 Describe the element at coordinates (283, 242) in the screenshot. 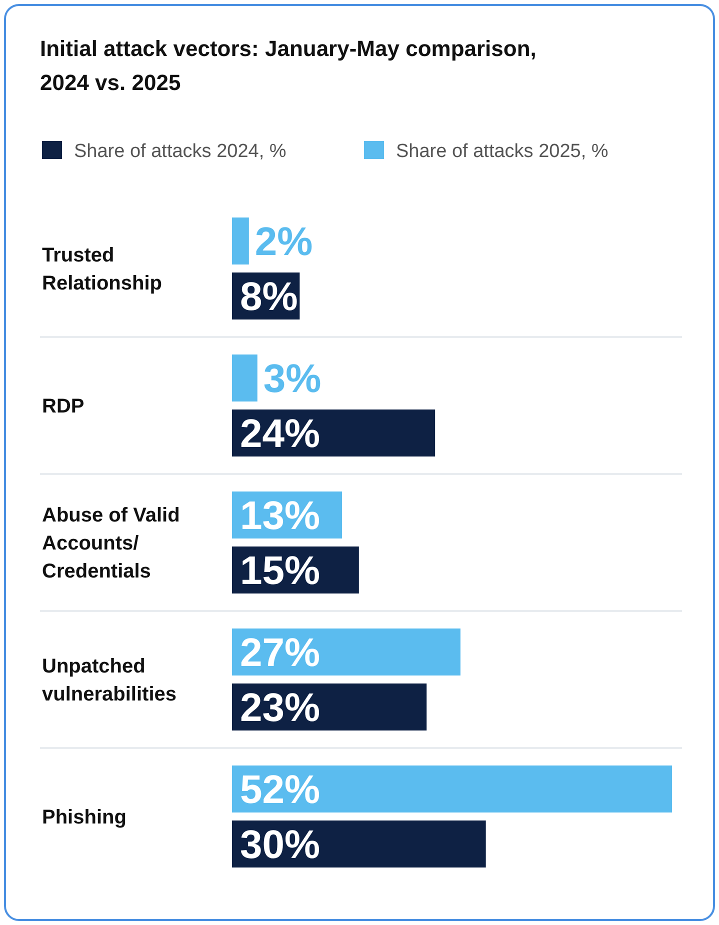

I see `data-label: 2%` at that location.